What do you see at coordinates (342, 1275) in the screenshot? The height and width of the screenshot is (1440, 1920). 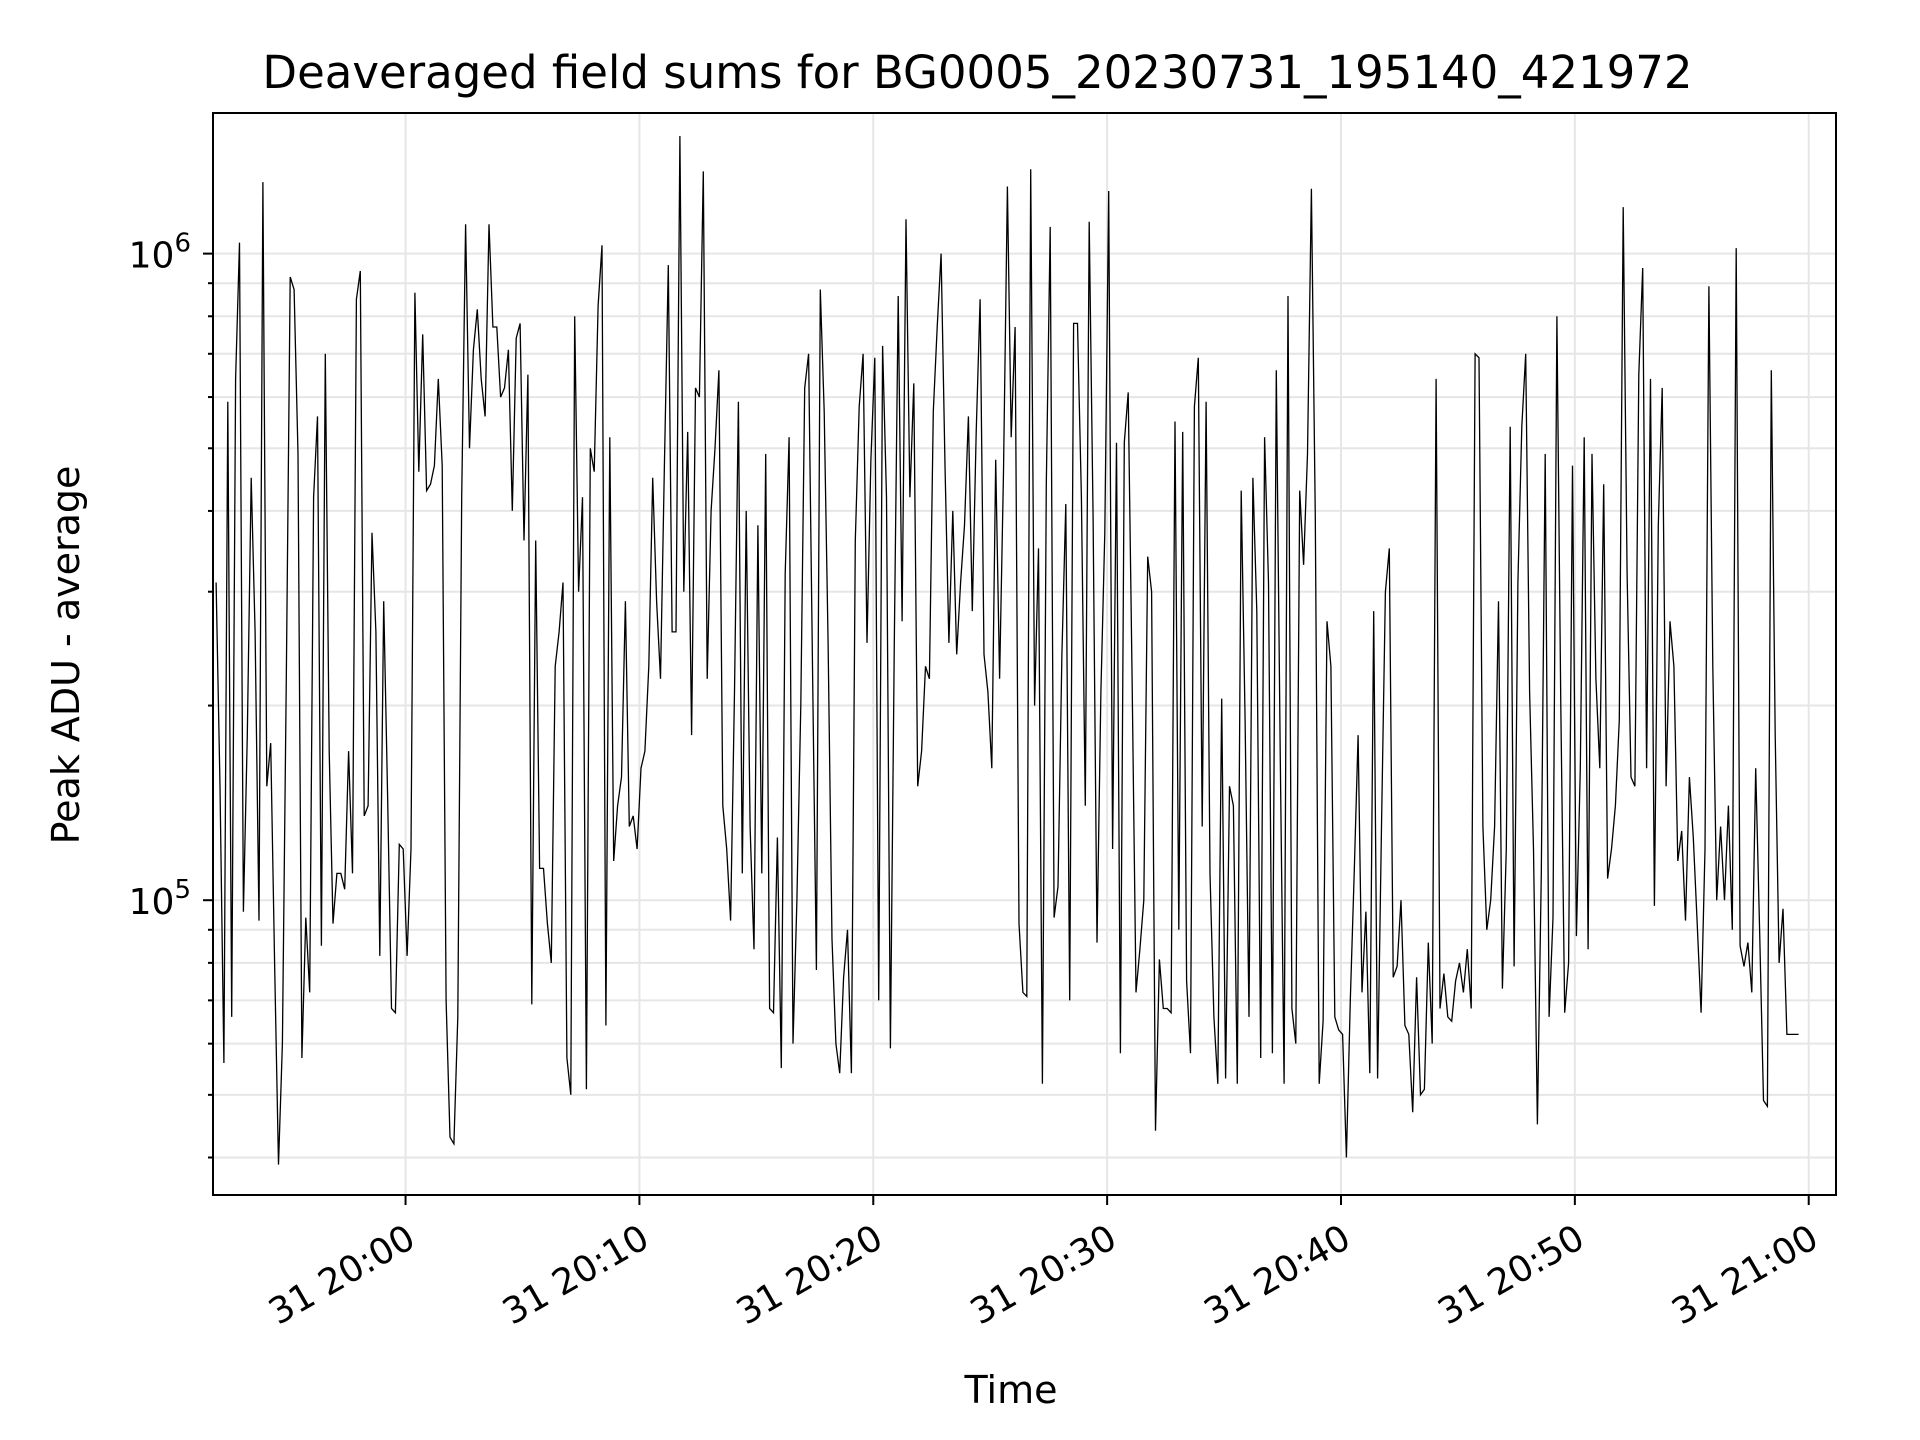 I see `x-tick-label: 31 20:00` at bounding box center [342, 1275].